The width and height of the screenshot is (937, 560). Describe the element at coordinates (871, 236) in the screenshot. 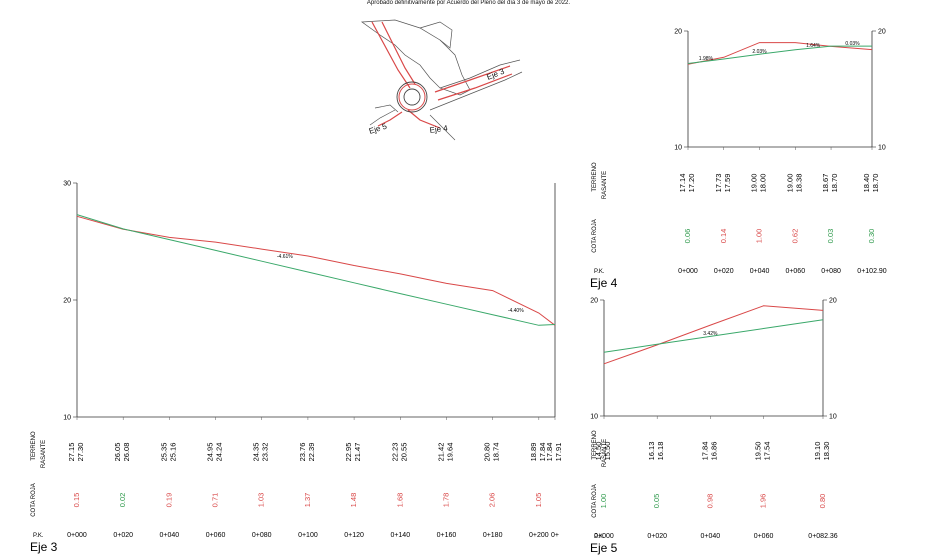

I see `cota-roja-value: 0.30` at that location.